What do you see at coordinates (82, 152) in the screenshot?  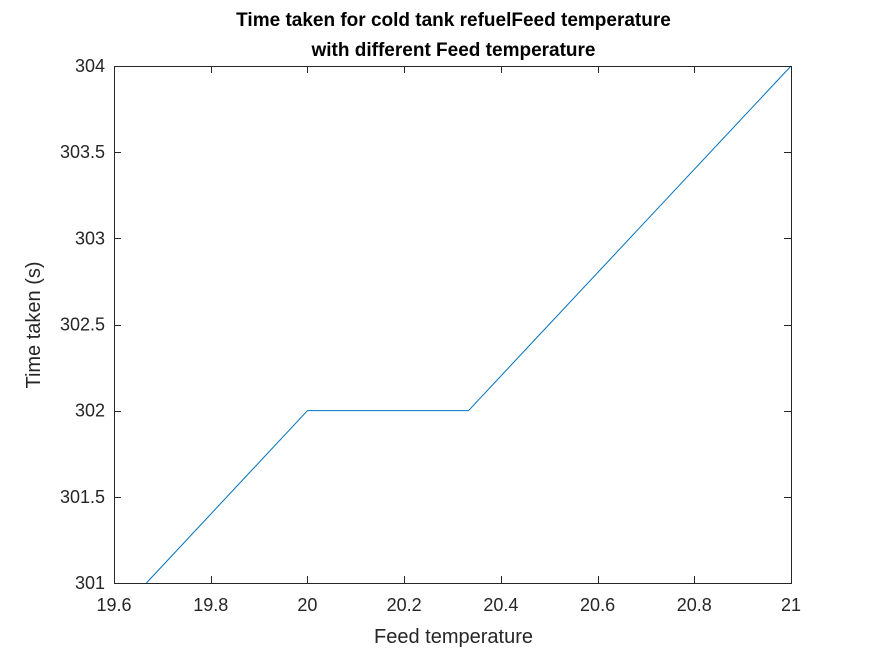 I see `y-tick-label: 303.5` at bounding box center [82, 152].